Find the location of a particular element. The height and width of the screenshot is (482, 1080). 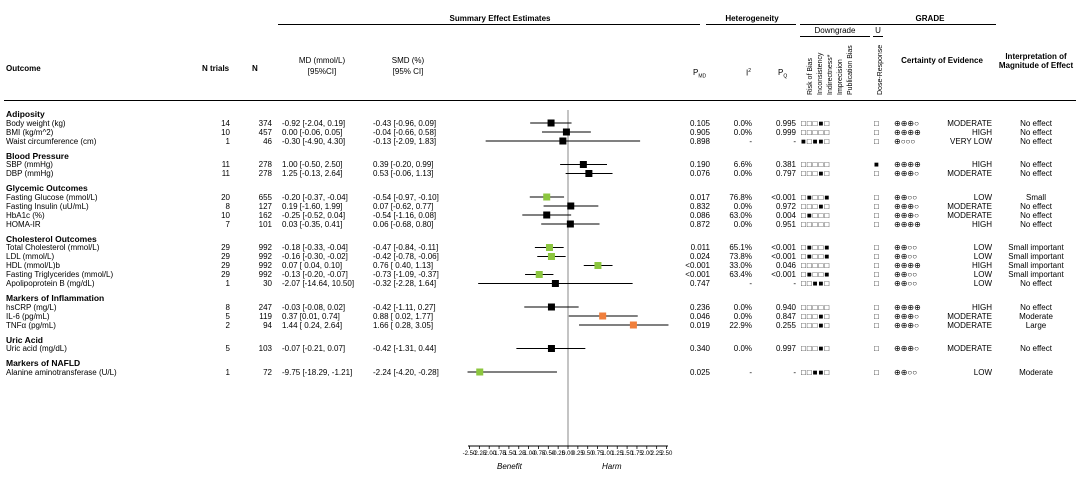

interpretation-cell: Large is located at coordinates (1036, 325).